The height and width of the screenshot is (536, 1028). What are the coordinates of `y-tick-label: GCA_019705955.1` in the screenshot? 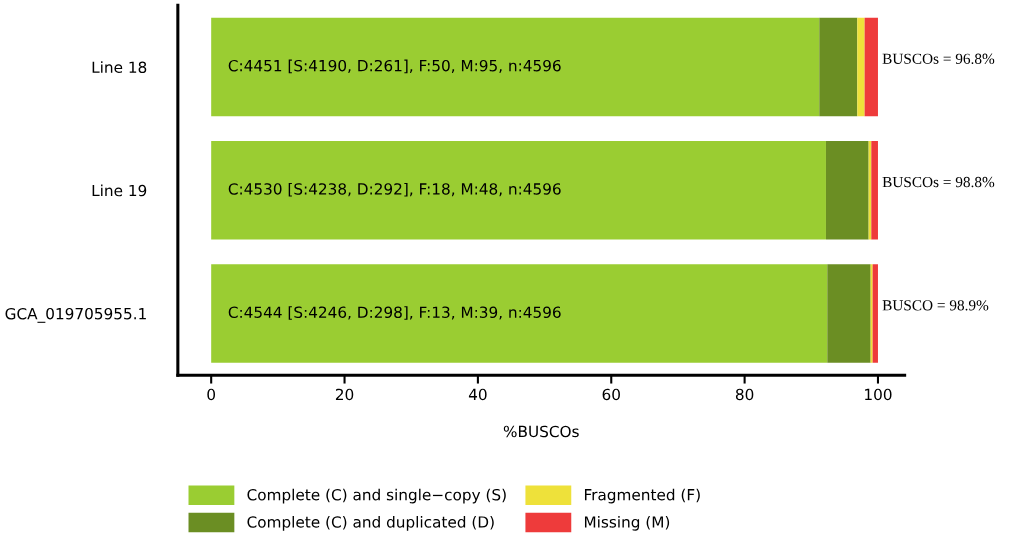 It's located at (75, 315).